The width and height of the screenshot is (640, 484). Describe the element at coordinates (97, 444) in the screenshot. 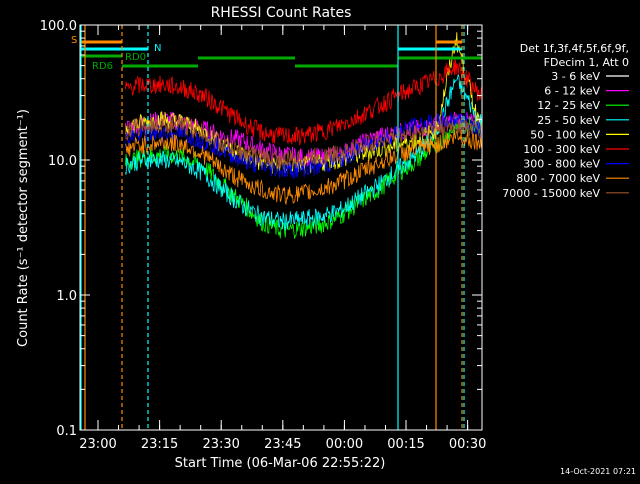

I see `x-tick-label: 23:00` at that location.